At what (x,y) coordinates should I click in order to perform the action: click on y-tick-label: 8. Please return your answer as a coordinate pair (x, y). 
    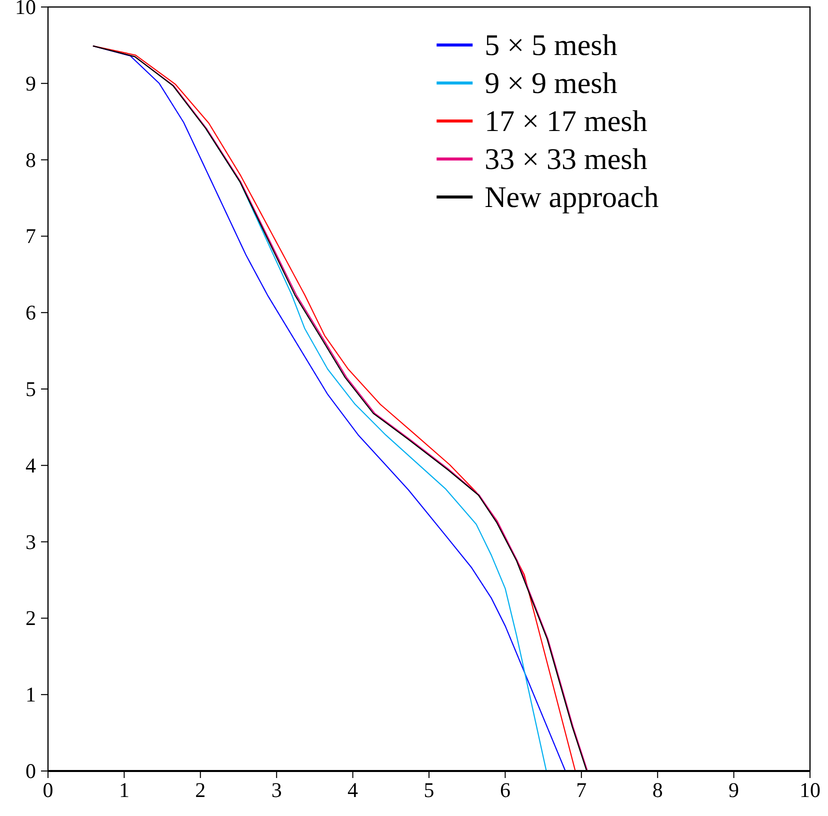
    Looking at the image, I should click on (31, 160).